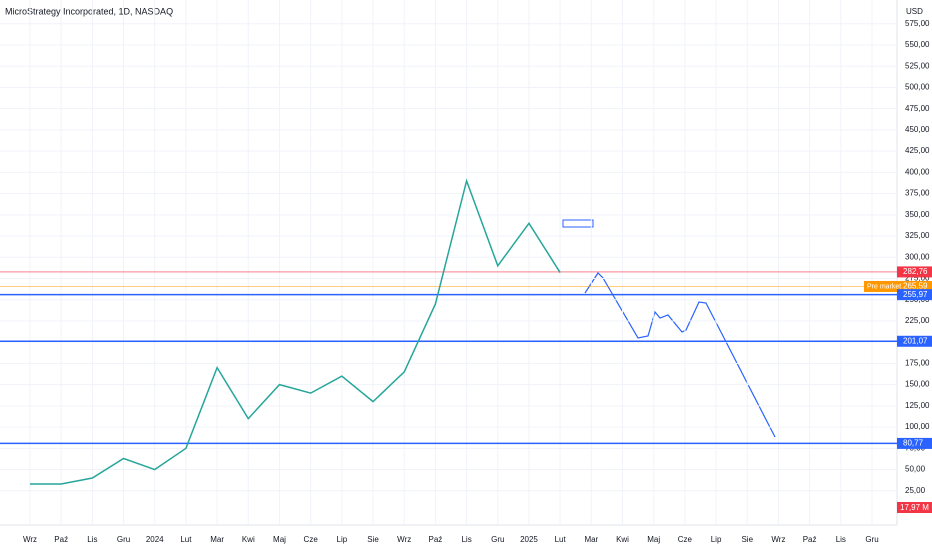 This screenshot has height=555, width=932. I want to click on y-tick-label: 225,00, so click(917, 320).